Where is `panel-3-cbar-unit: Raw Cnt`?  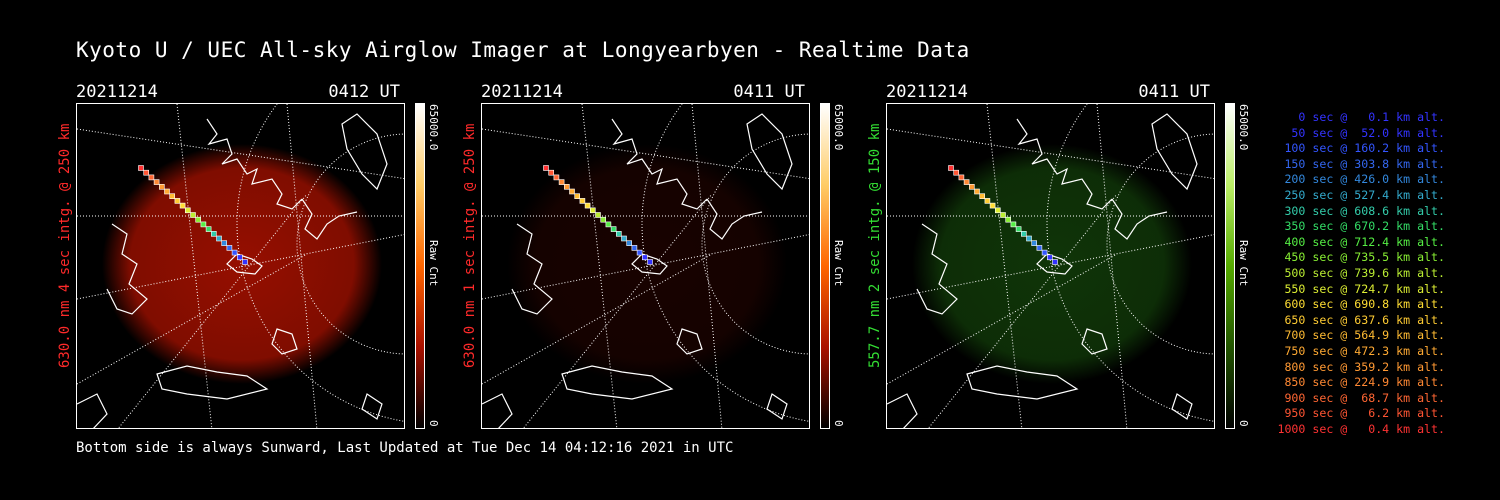 panel-3-cbar-unit: Raw Cnt is located at coordinates (1243, 263).